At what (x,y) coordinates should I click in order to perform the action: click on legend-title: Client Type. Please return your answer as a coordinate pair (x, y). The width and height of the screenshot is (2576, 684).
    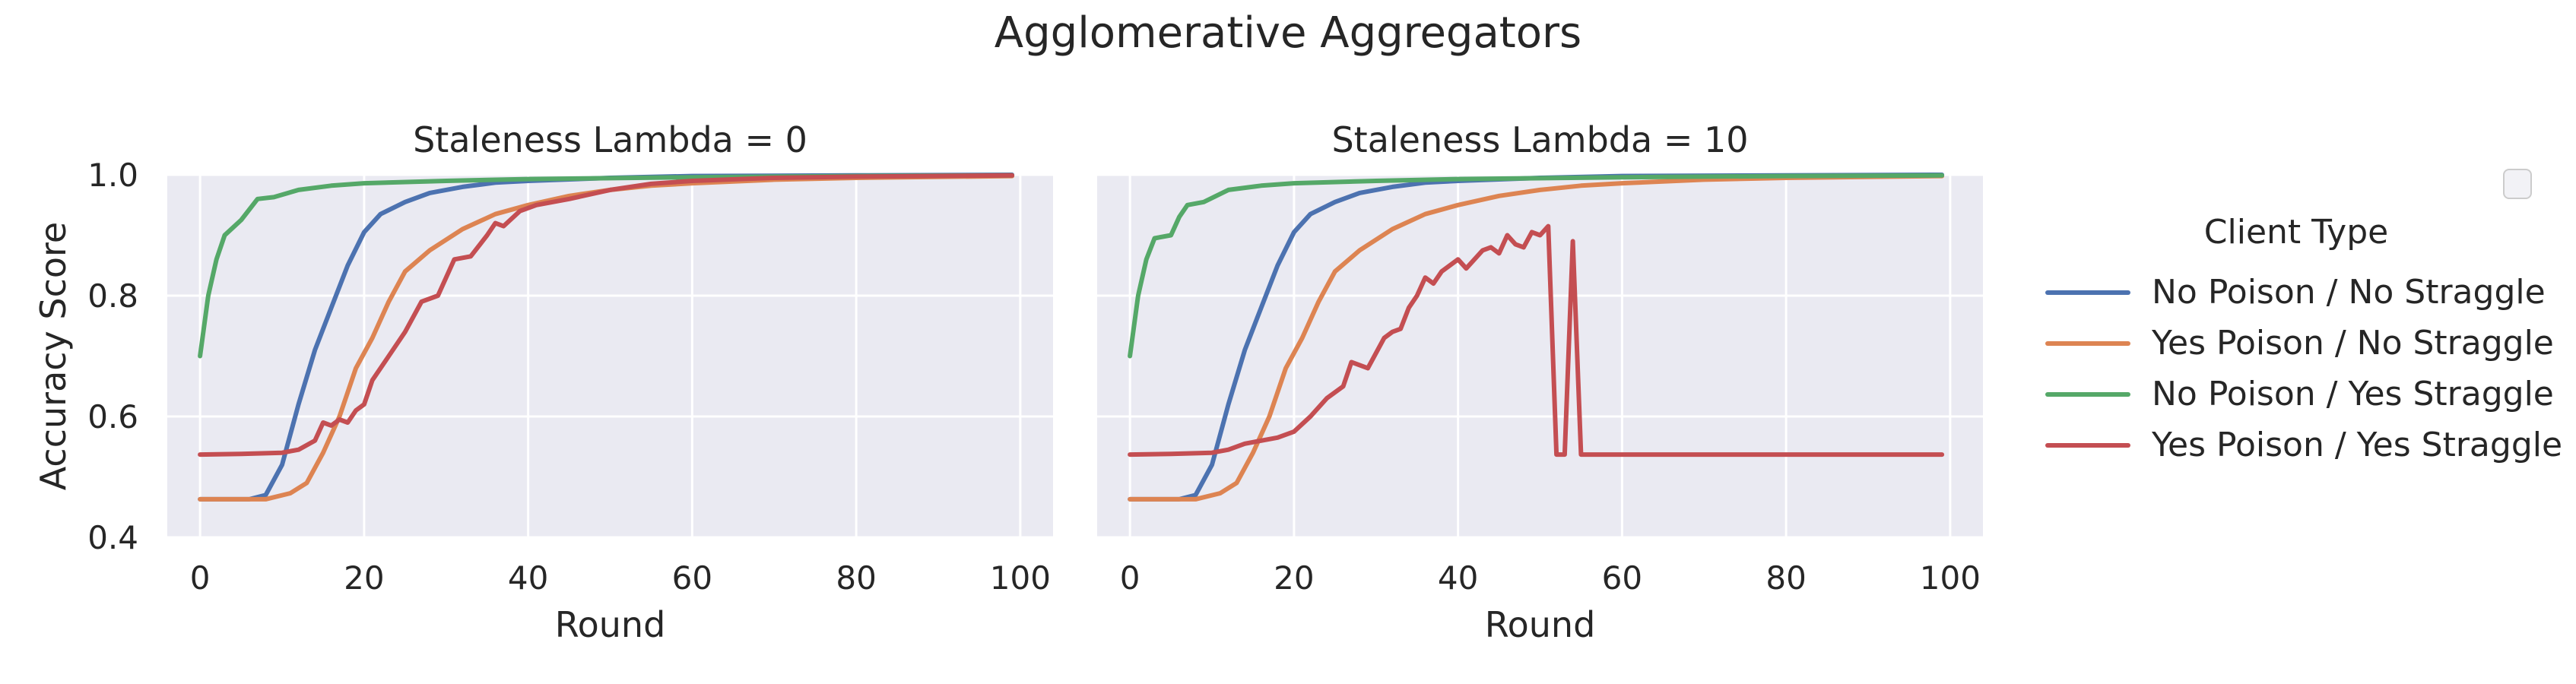
    Looking at the image, I should click on (2296, 232).